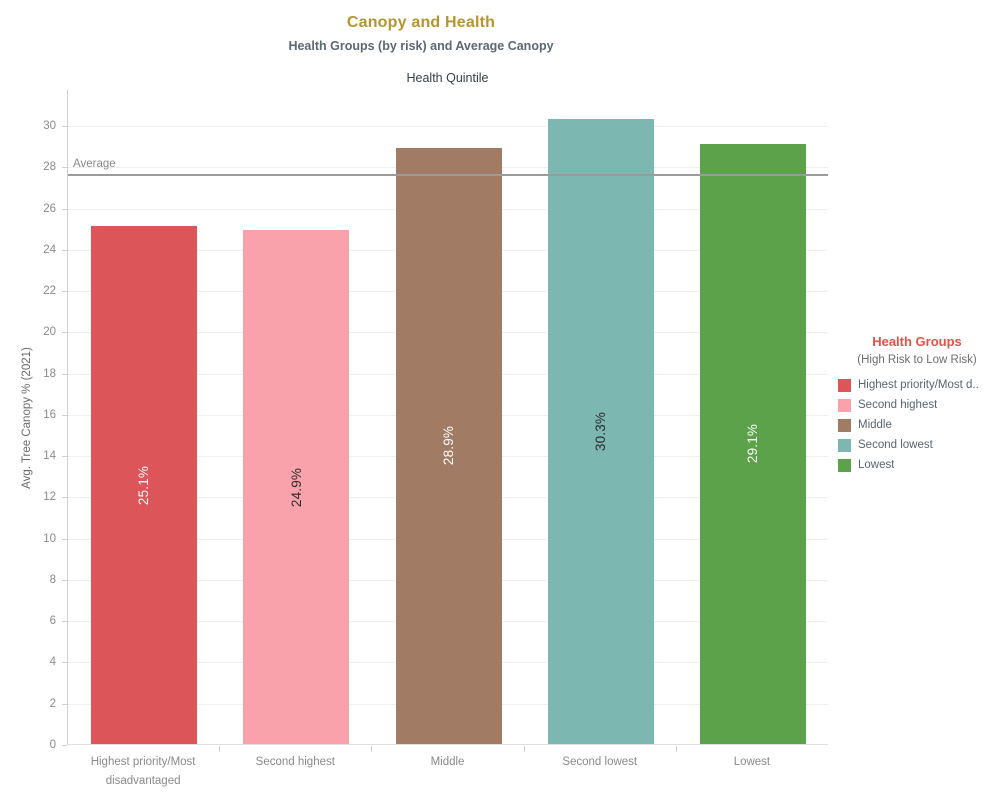 The height and width of the screenshot is (799, 999). I want to click on average-reference-label: Average, so click(94, 163).